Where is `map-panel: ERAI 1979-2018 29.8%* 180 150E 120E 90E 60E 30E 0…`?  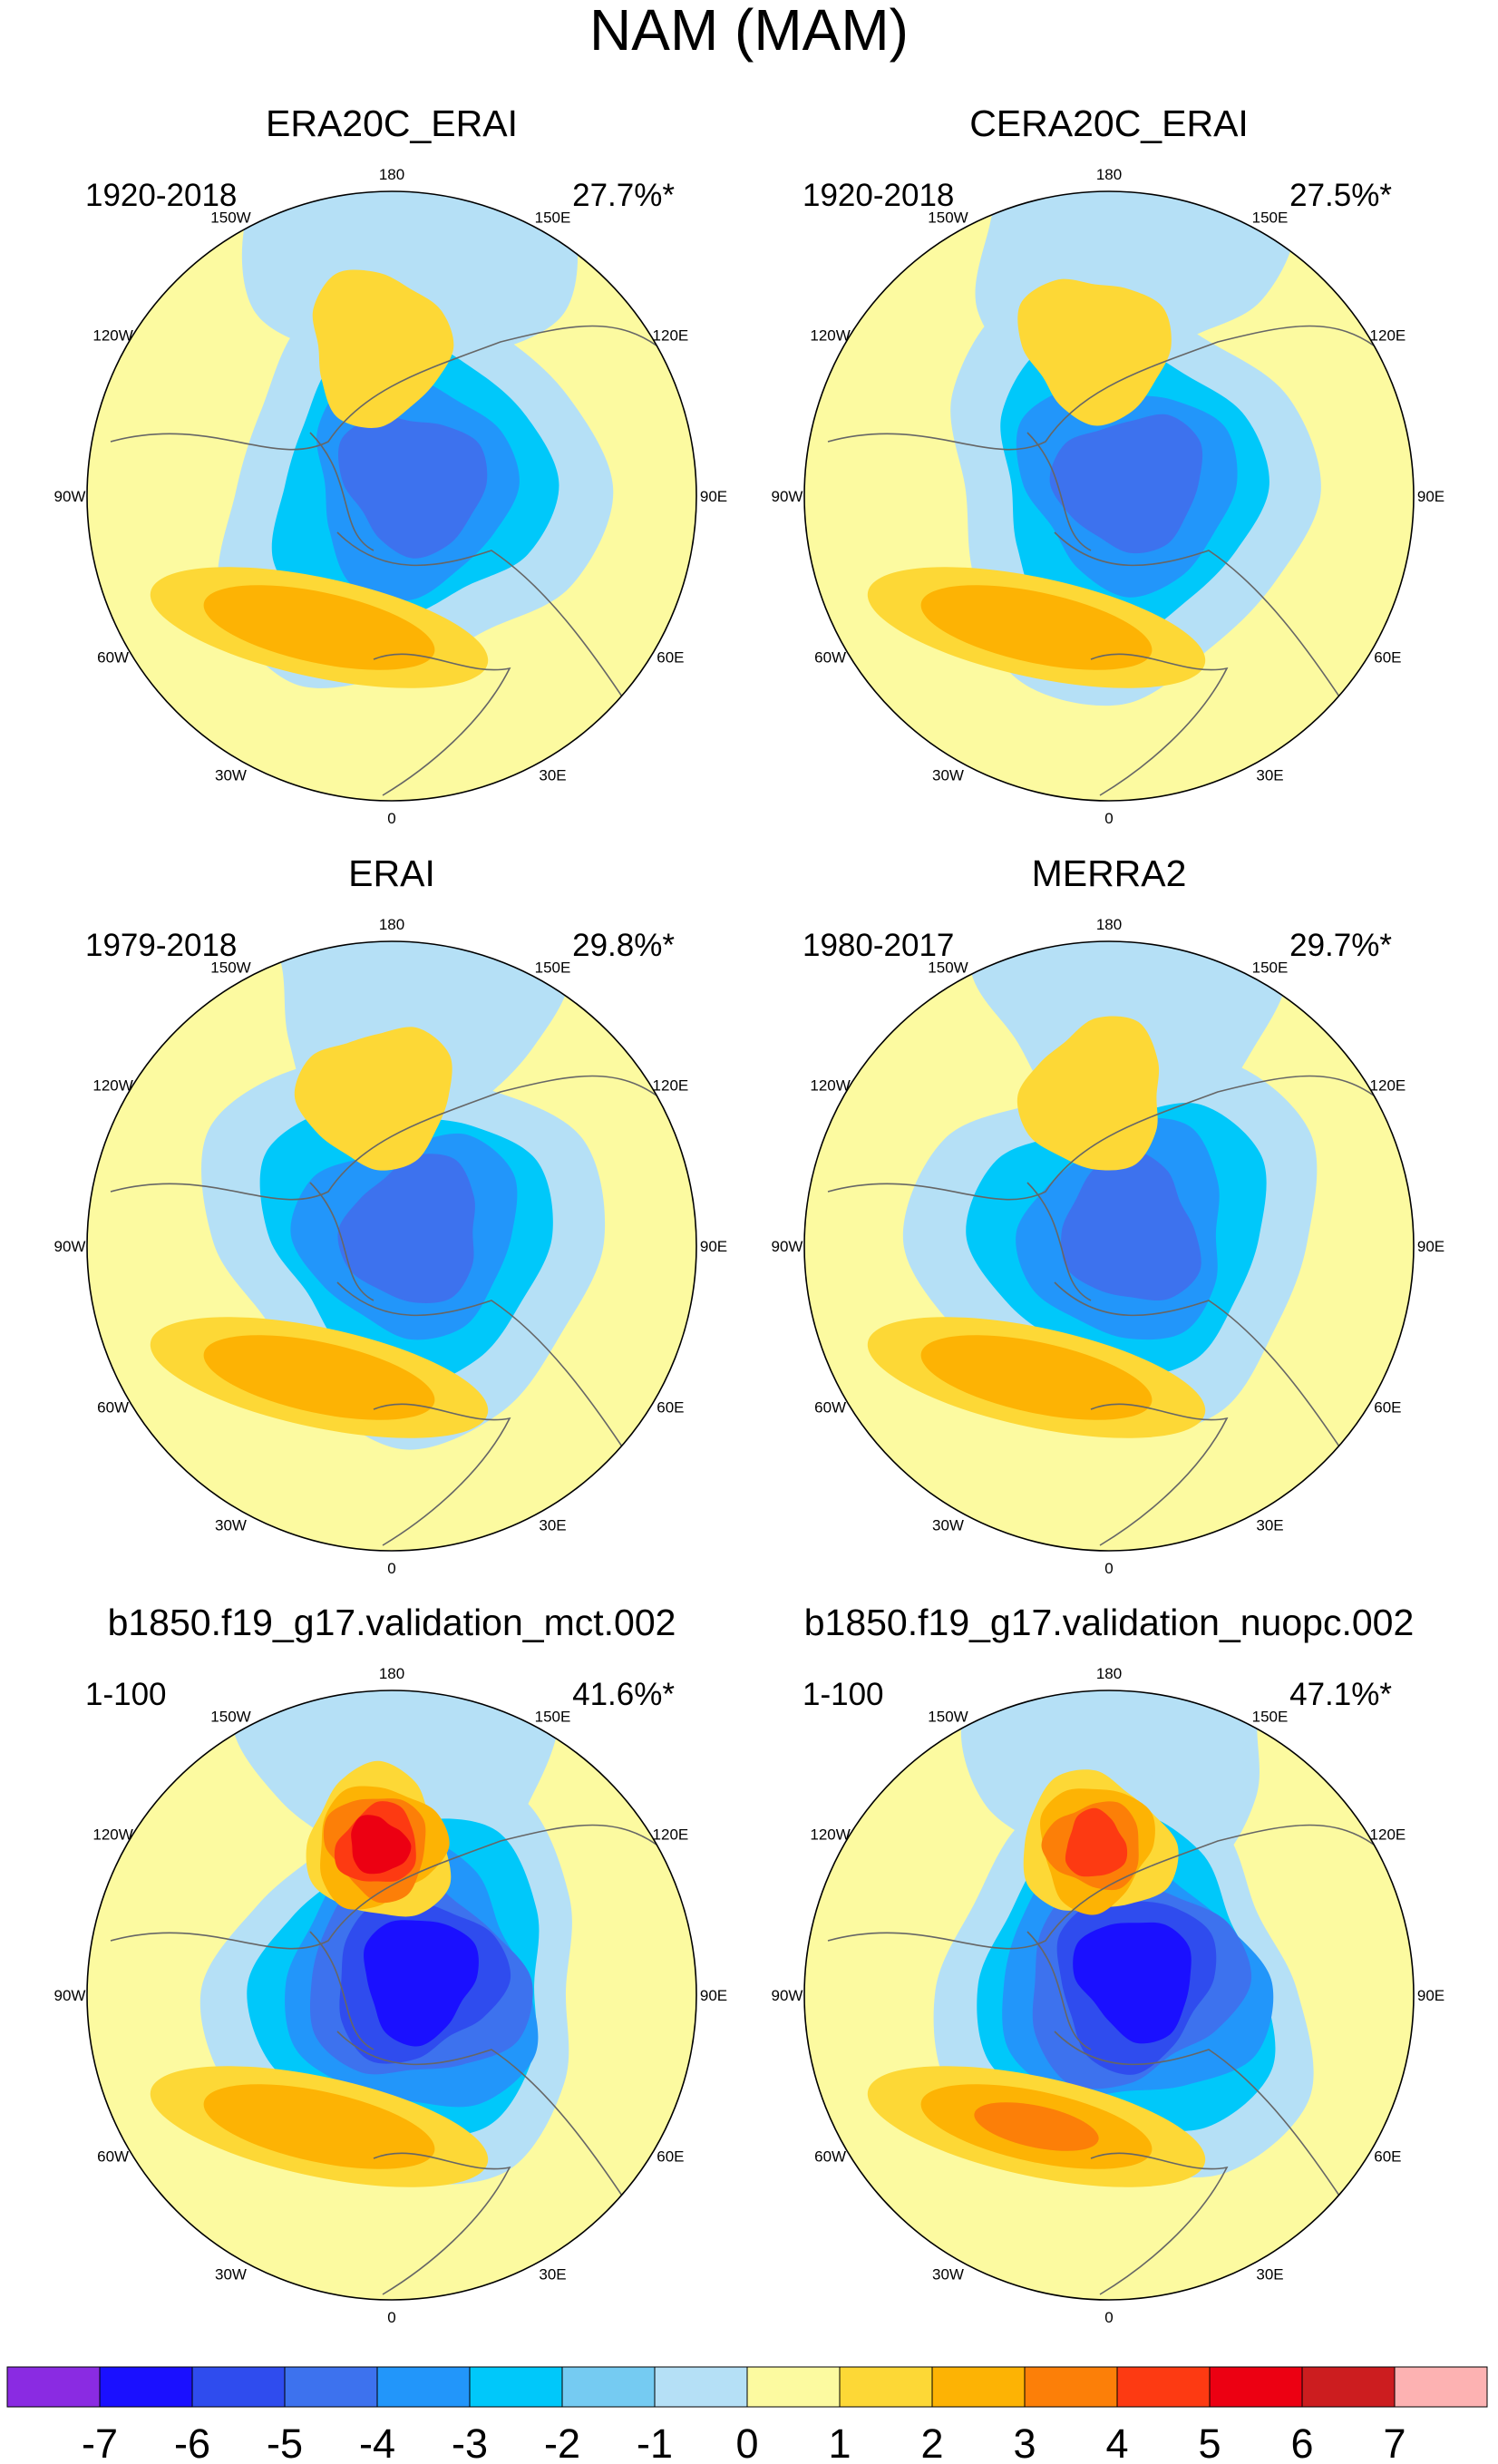
map-panel: ERAI 1979-2018 29.8%* 180 150E 120E 90E 60E 30E 0… is located at coordinates (391, 1214).